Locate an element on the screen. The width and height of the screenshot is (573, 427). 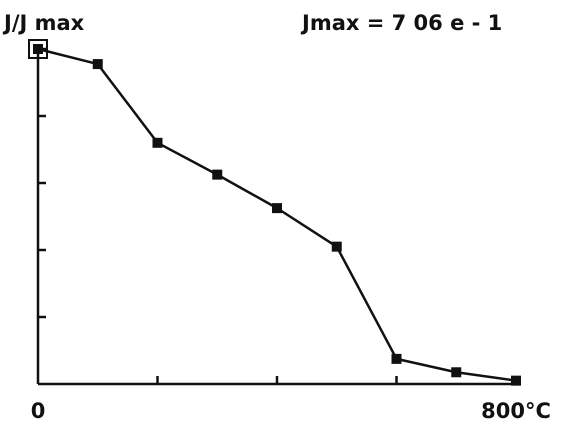
first-point-outline is located at coordinates (38, 49).